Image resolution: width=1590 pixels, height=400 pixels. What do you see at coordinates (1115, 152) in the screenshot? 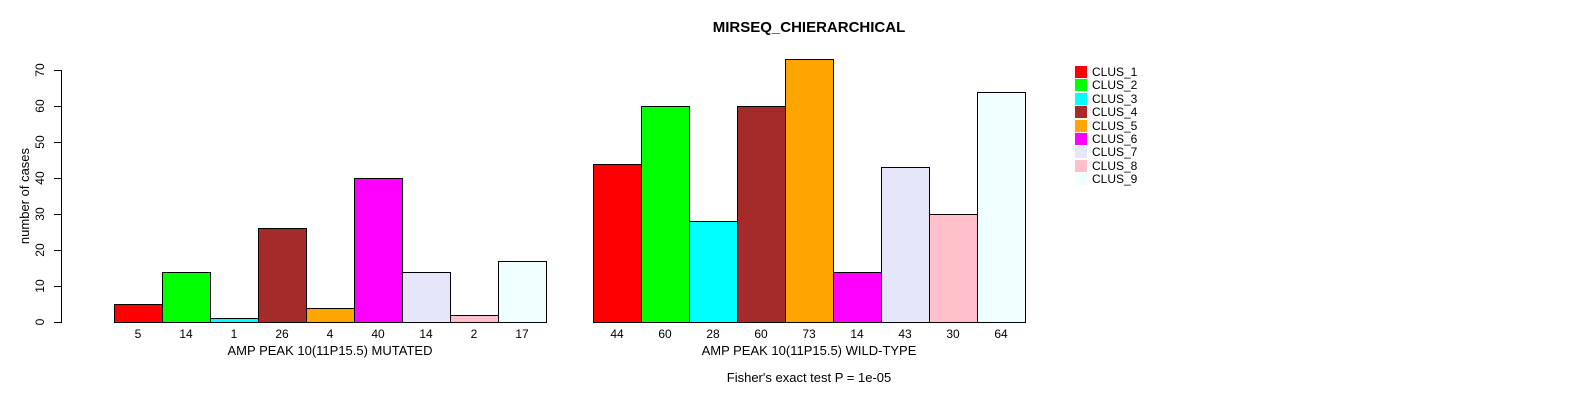
I see `legend-label: CLUS_7` at bounding box center [1115, 152].